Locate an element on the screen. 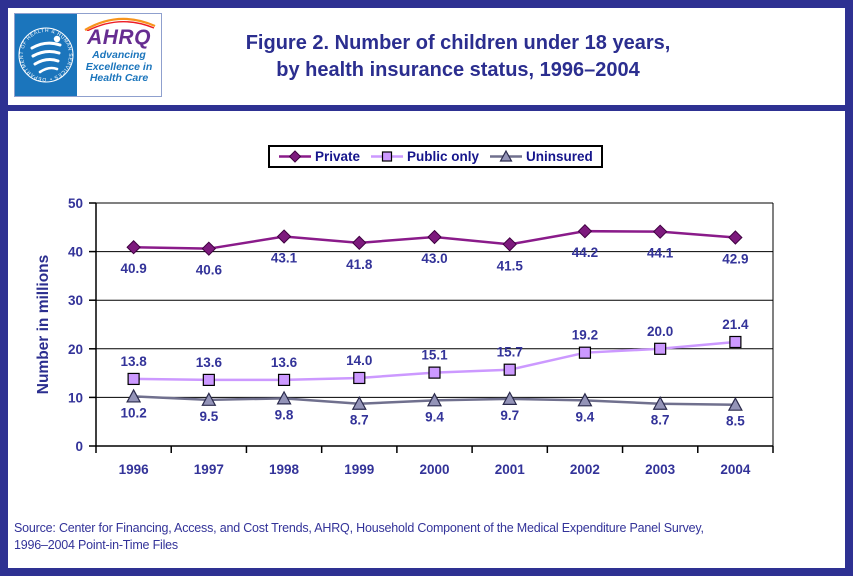 The width and height of the screenshot is (853, 576). tagline-line: Excellence in is located at coordinates (119, 66).